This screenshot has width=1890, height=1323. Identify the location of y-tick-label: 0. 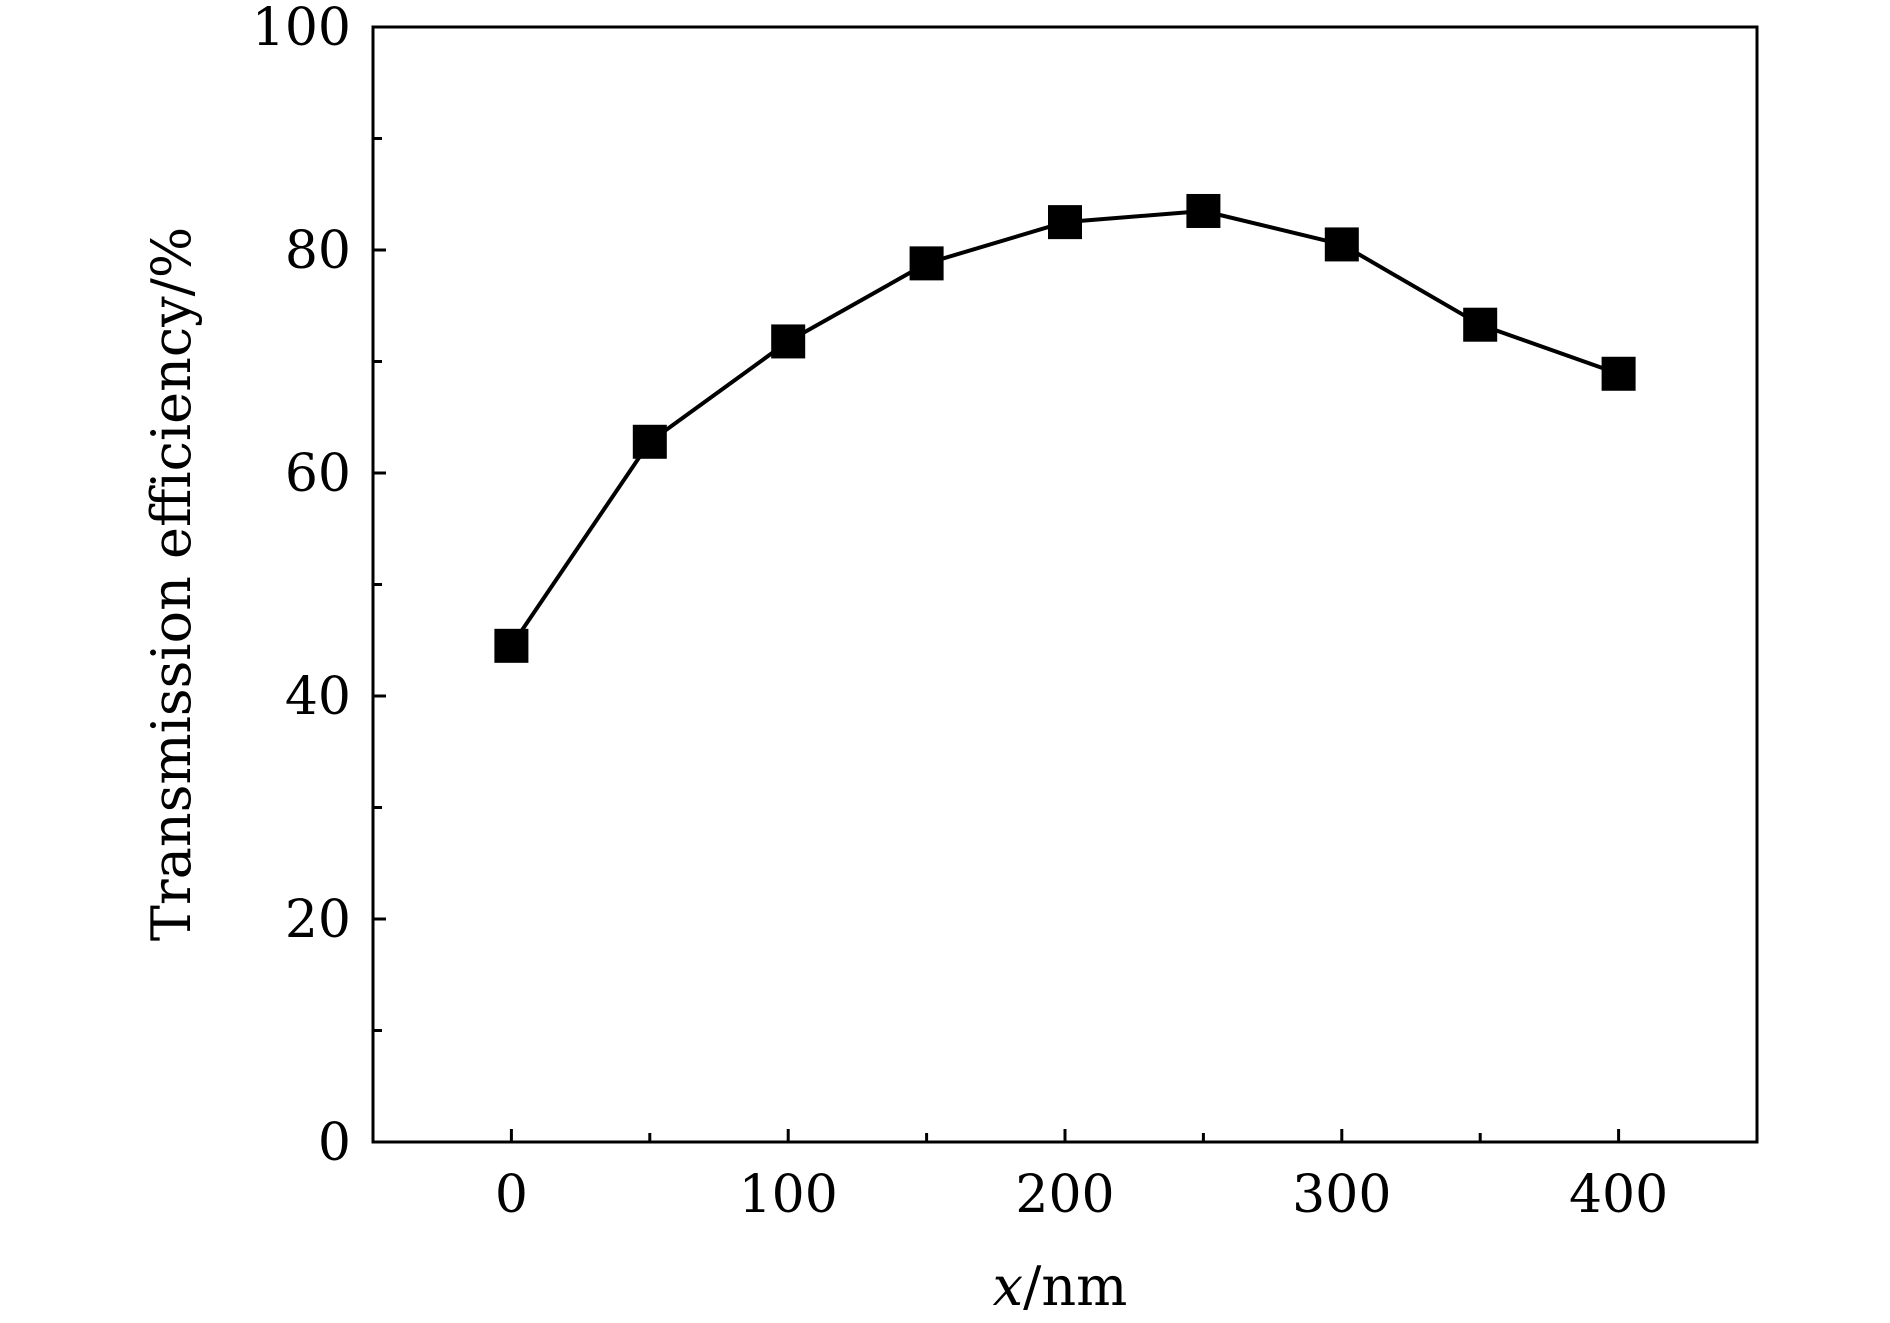
(334, 1143).